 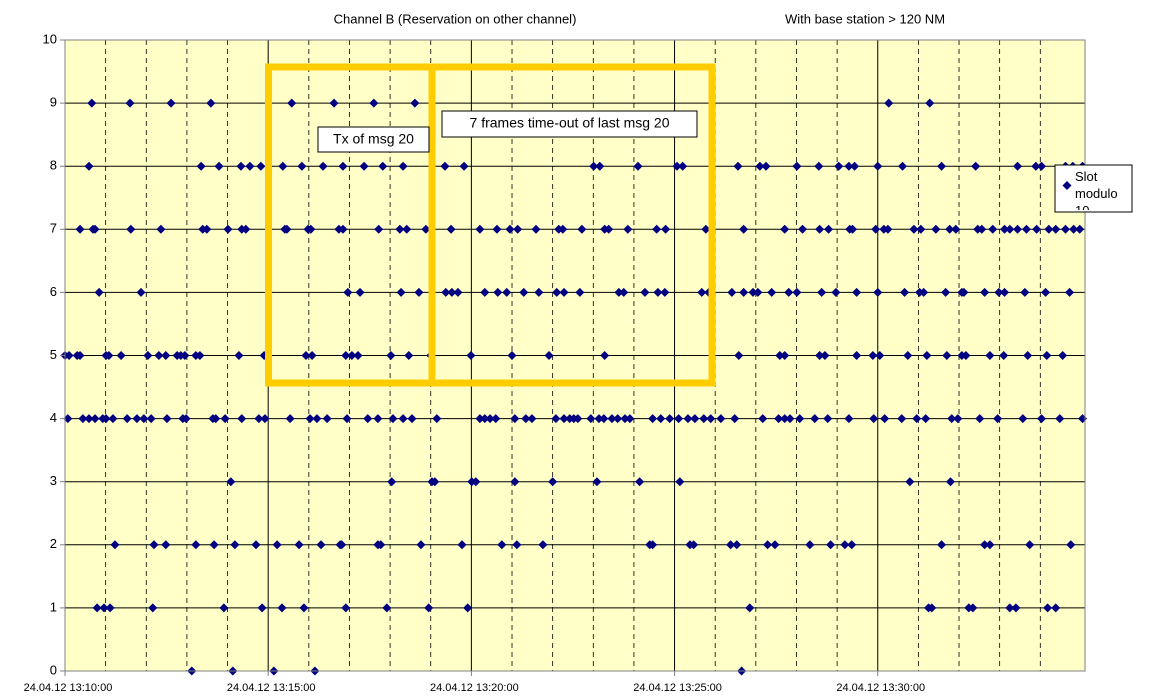 What do you see at coordinates (271, 688) in the screenshot?
I see `x-tick-label: 24.04.12 13:15:00` at bounding box center [271, 688].